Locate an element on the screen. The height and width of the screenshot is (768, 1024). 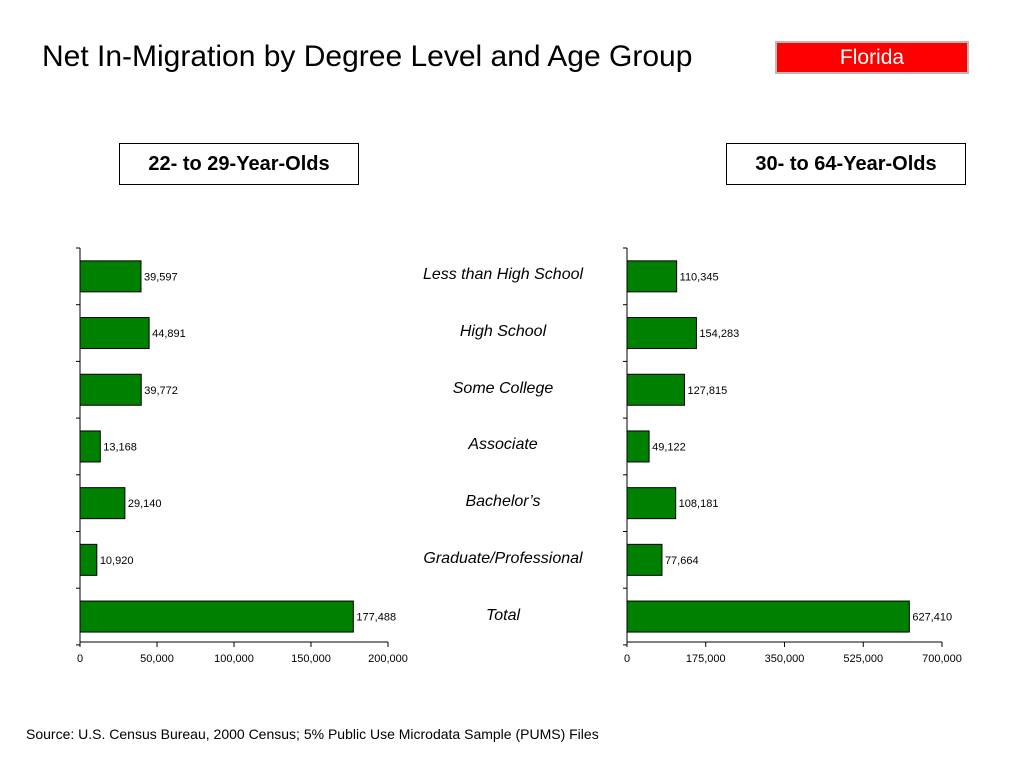
category-label: Total is located at coordinates (503, 615).